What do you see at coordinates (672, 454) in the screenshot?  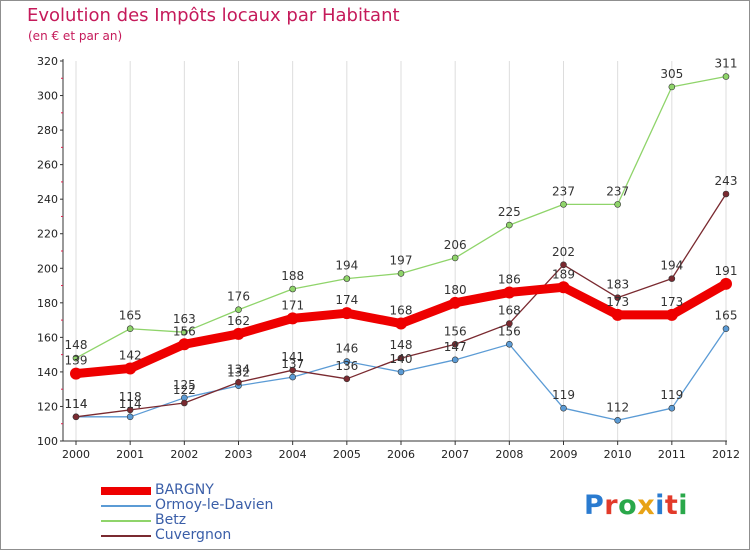 I see `x-tick-label: 2011` at bounding box center [672, 454].